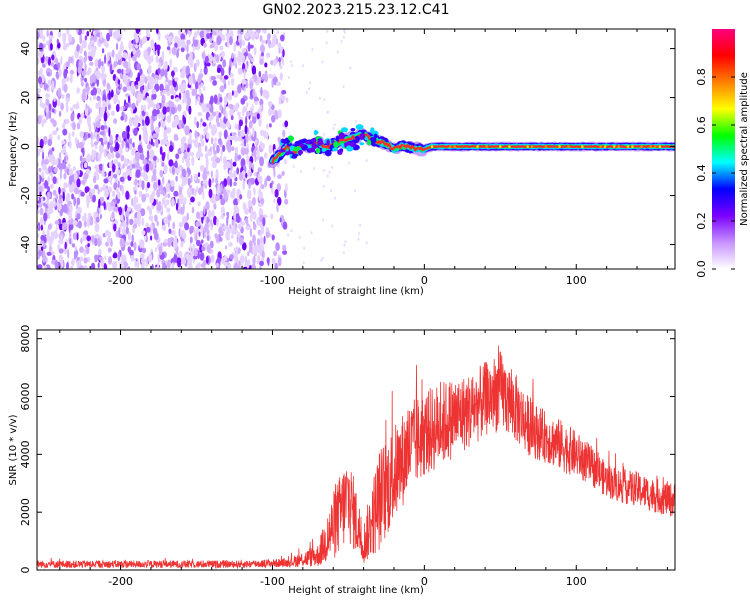 The width and height of the screenshot is (750, 604). I want to click on spectrogram-xtick-label: -200, so click(120, 280).